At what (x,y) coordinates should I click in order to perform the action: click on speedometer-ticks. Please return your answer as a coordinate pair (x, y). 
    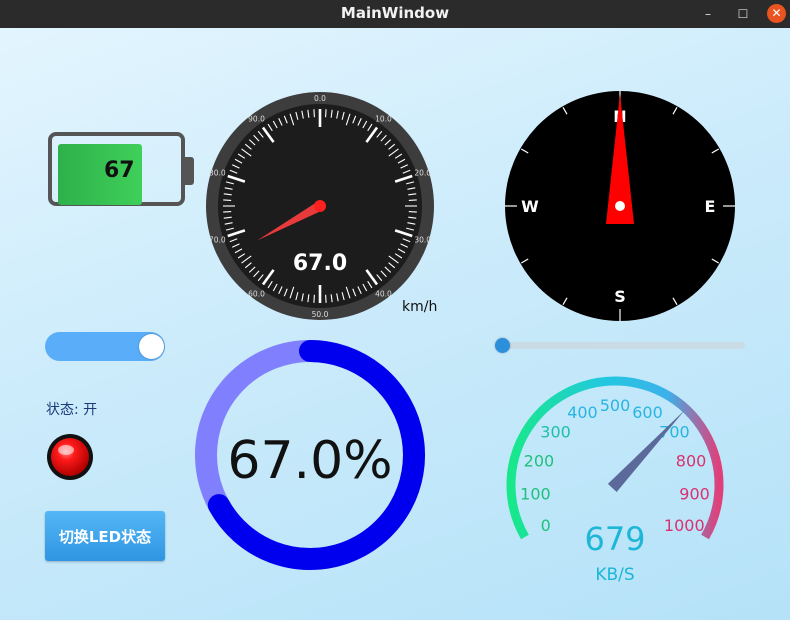
    Looking at the image, I should click on (320, 206).